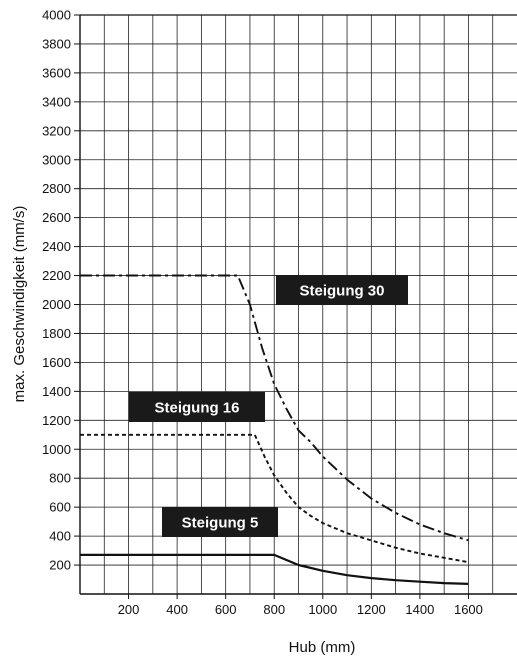 The height and width of the screenshot is (659, 517). I want to click on y-tick-label: 1200, so click(56, 420).